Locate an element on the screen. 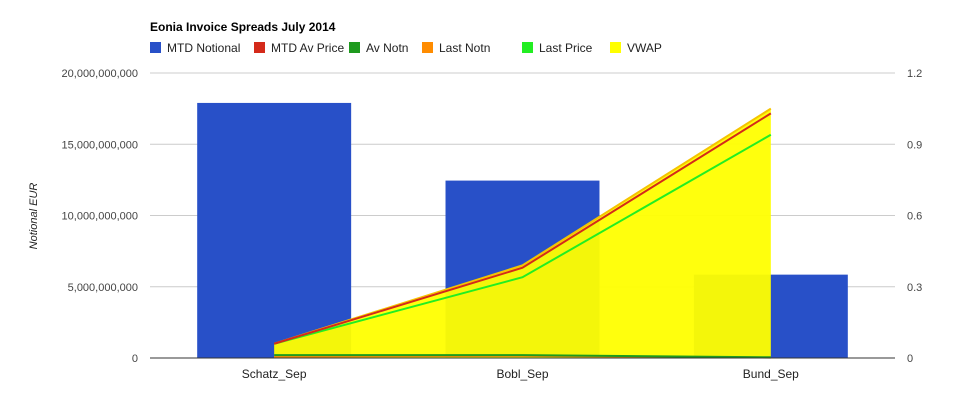 This screenshot has height=400, width=975. y2-tick-label: 0 is located at coordinates (910, 359).